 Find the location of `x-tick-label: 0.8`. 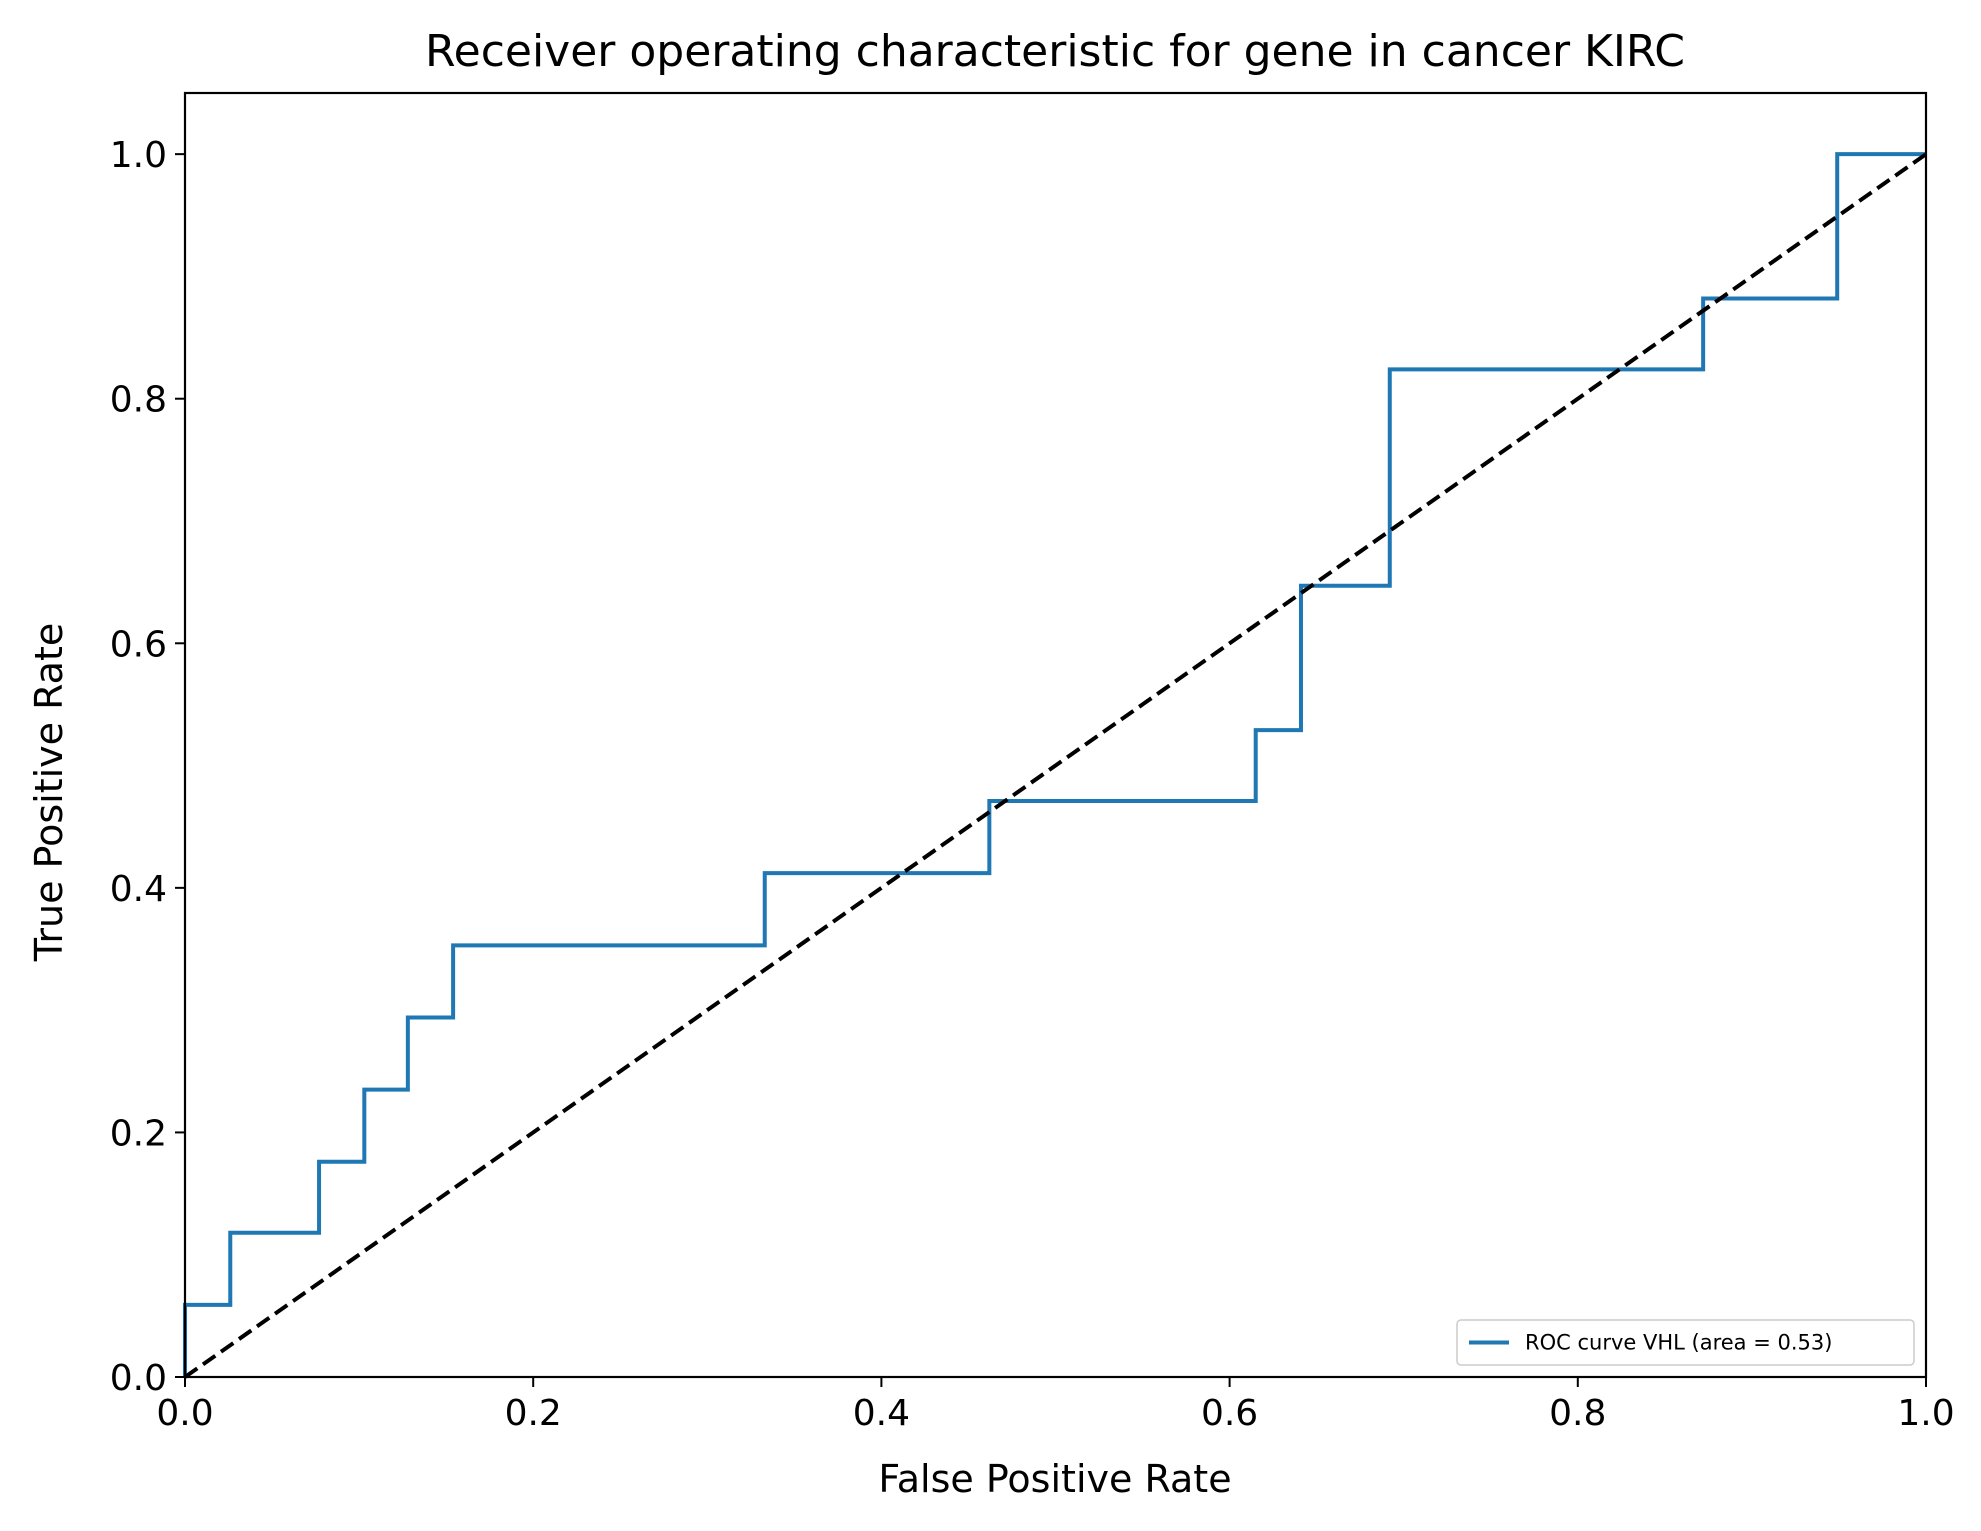

x-tick-label: 0.8 is located at coordinates (1577, 1413).